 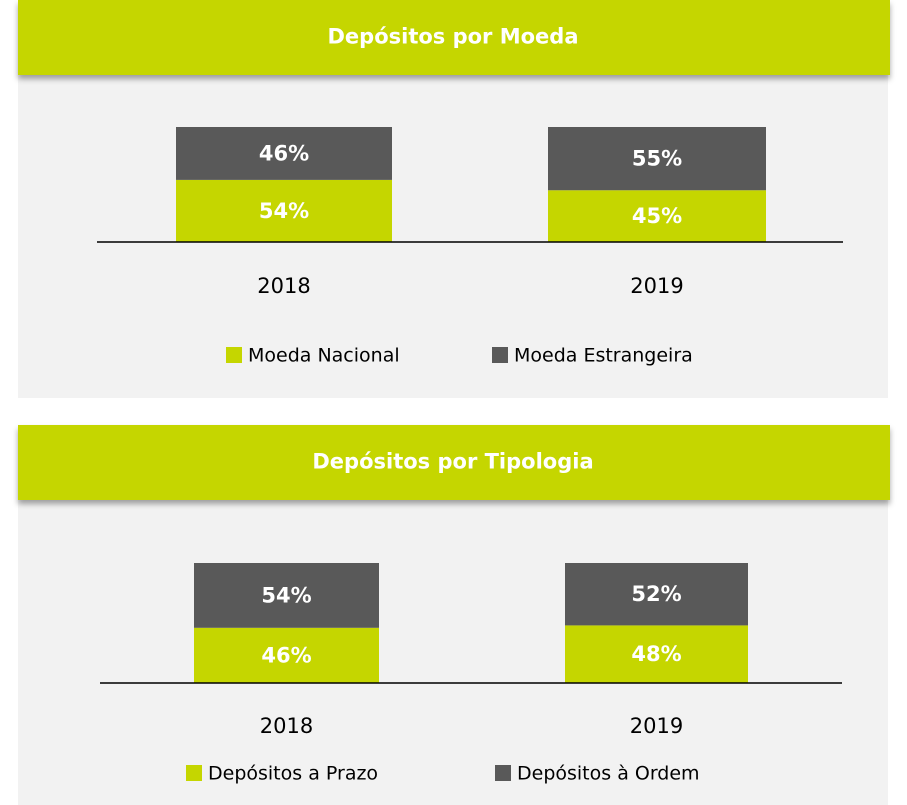 I want to click on value-label: 52%, so click(x=656, y=594).